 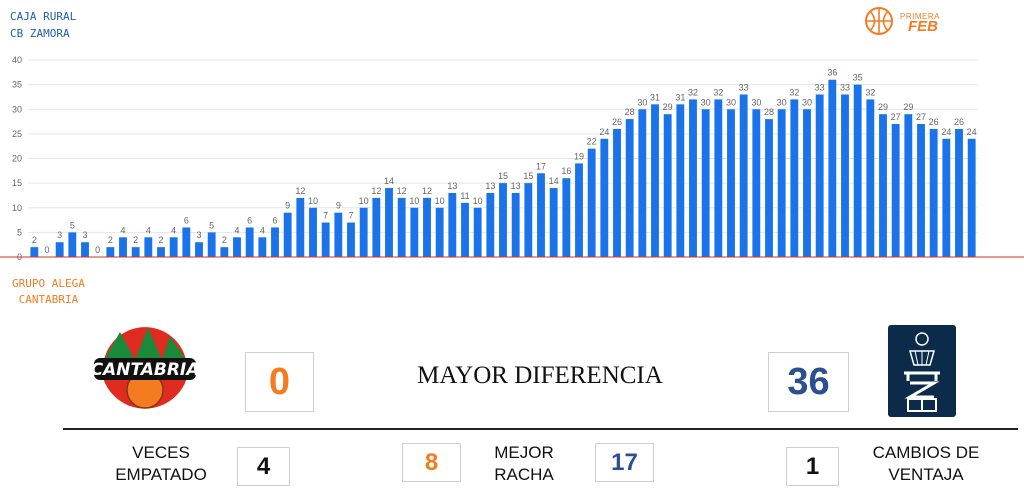 I want to click on lead-changes-box: 1, so click(x=812, y=466).